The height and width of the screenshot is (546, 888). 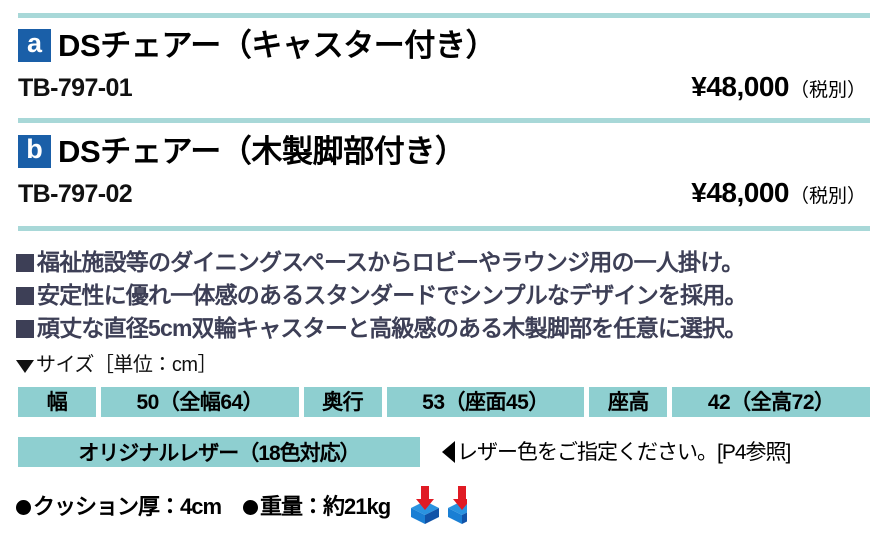 What do you see at coordinates (485, 402) in the screenshot?
I see `size-value-depth: 53（座面45）` at bounding box center [485, 402].